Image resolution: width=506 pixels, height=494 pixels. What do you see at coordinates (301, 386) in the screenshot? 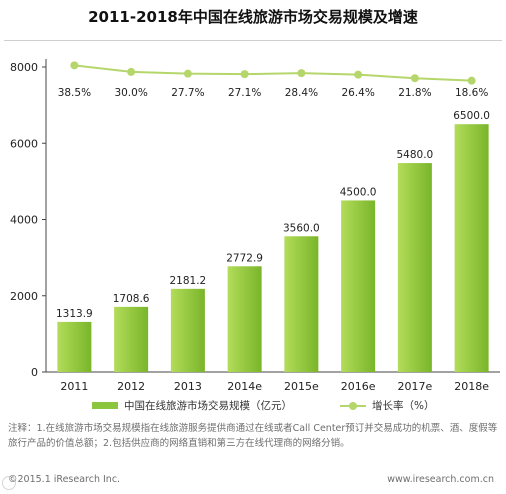
I see `x-tick-label: 2015e` at bounding box center [301, 386].